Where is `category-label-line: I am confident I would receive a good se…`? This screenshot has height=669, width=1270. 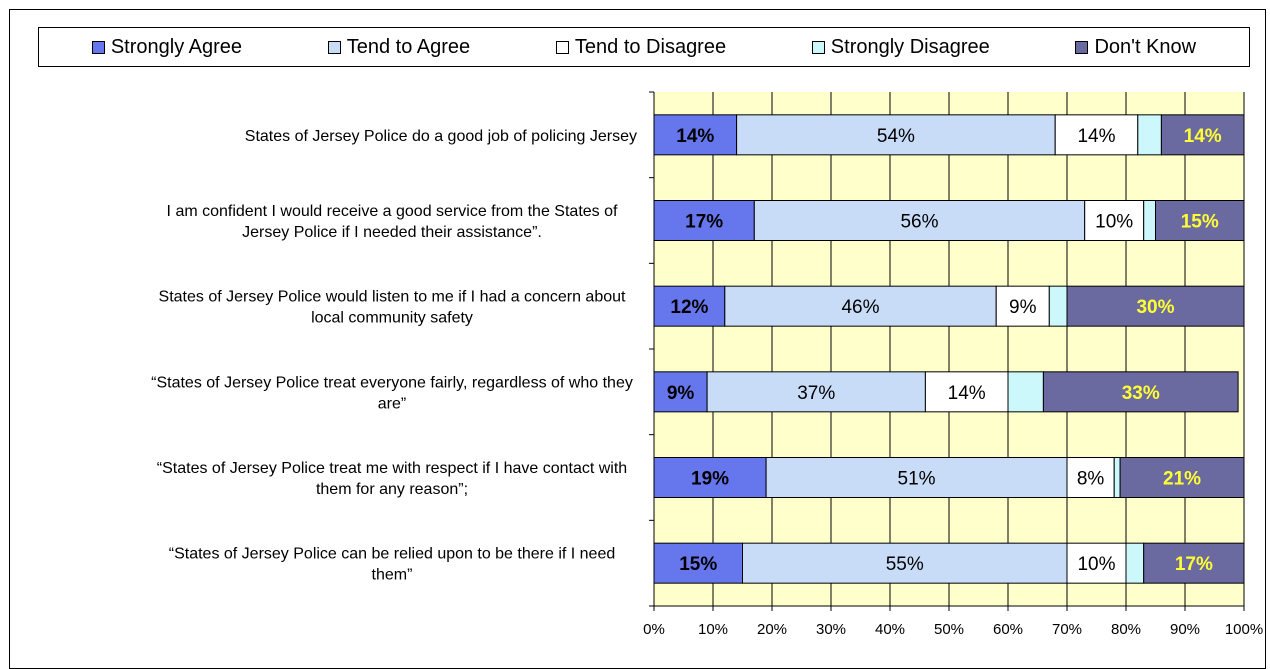 category-label-line: I am confident I would receive a good se… is located at coordinates (392, 211).